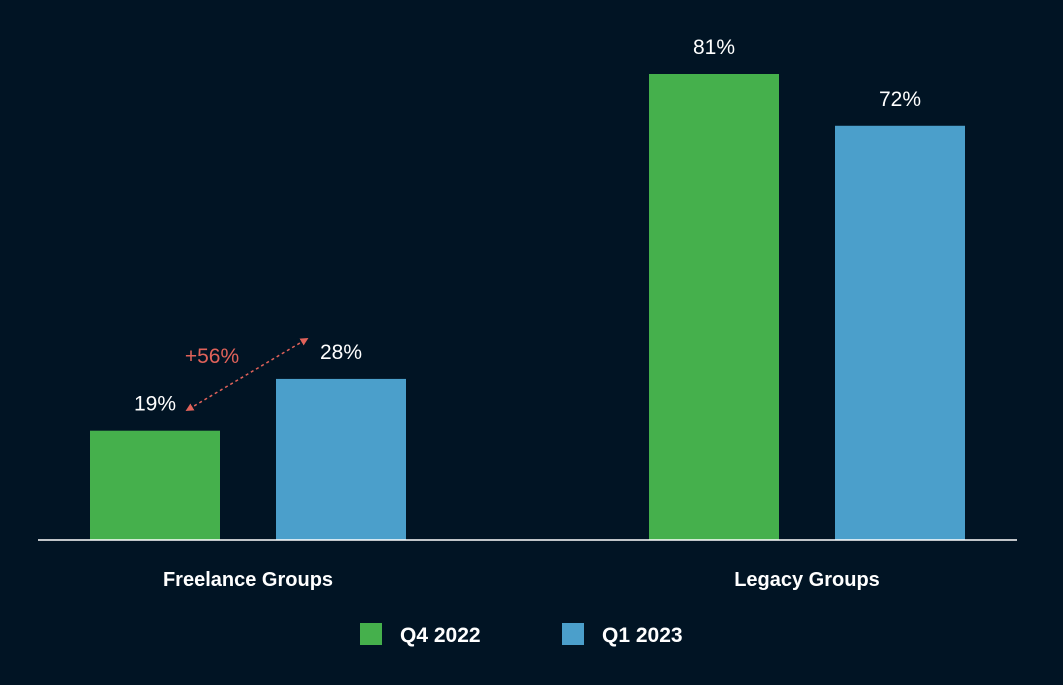  I want to click on change-label: +56%, so click(212, 356).